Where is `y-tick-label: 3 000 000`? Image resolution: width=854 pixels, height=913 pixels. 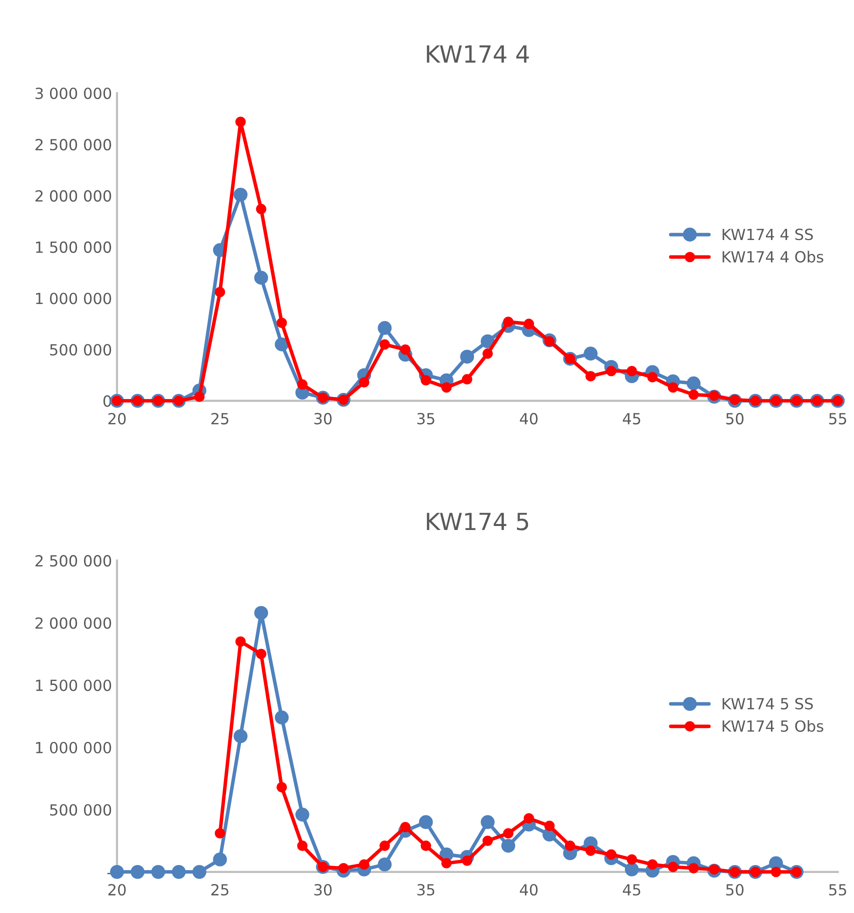 y-tick-label: 3 000 000 is located at coordinates (74, 94).